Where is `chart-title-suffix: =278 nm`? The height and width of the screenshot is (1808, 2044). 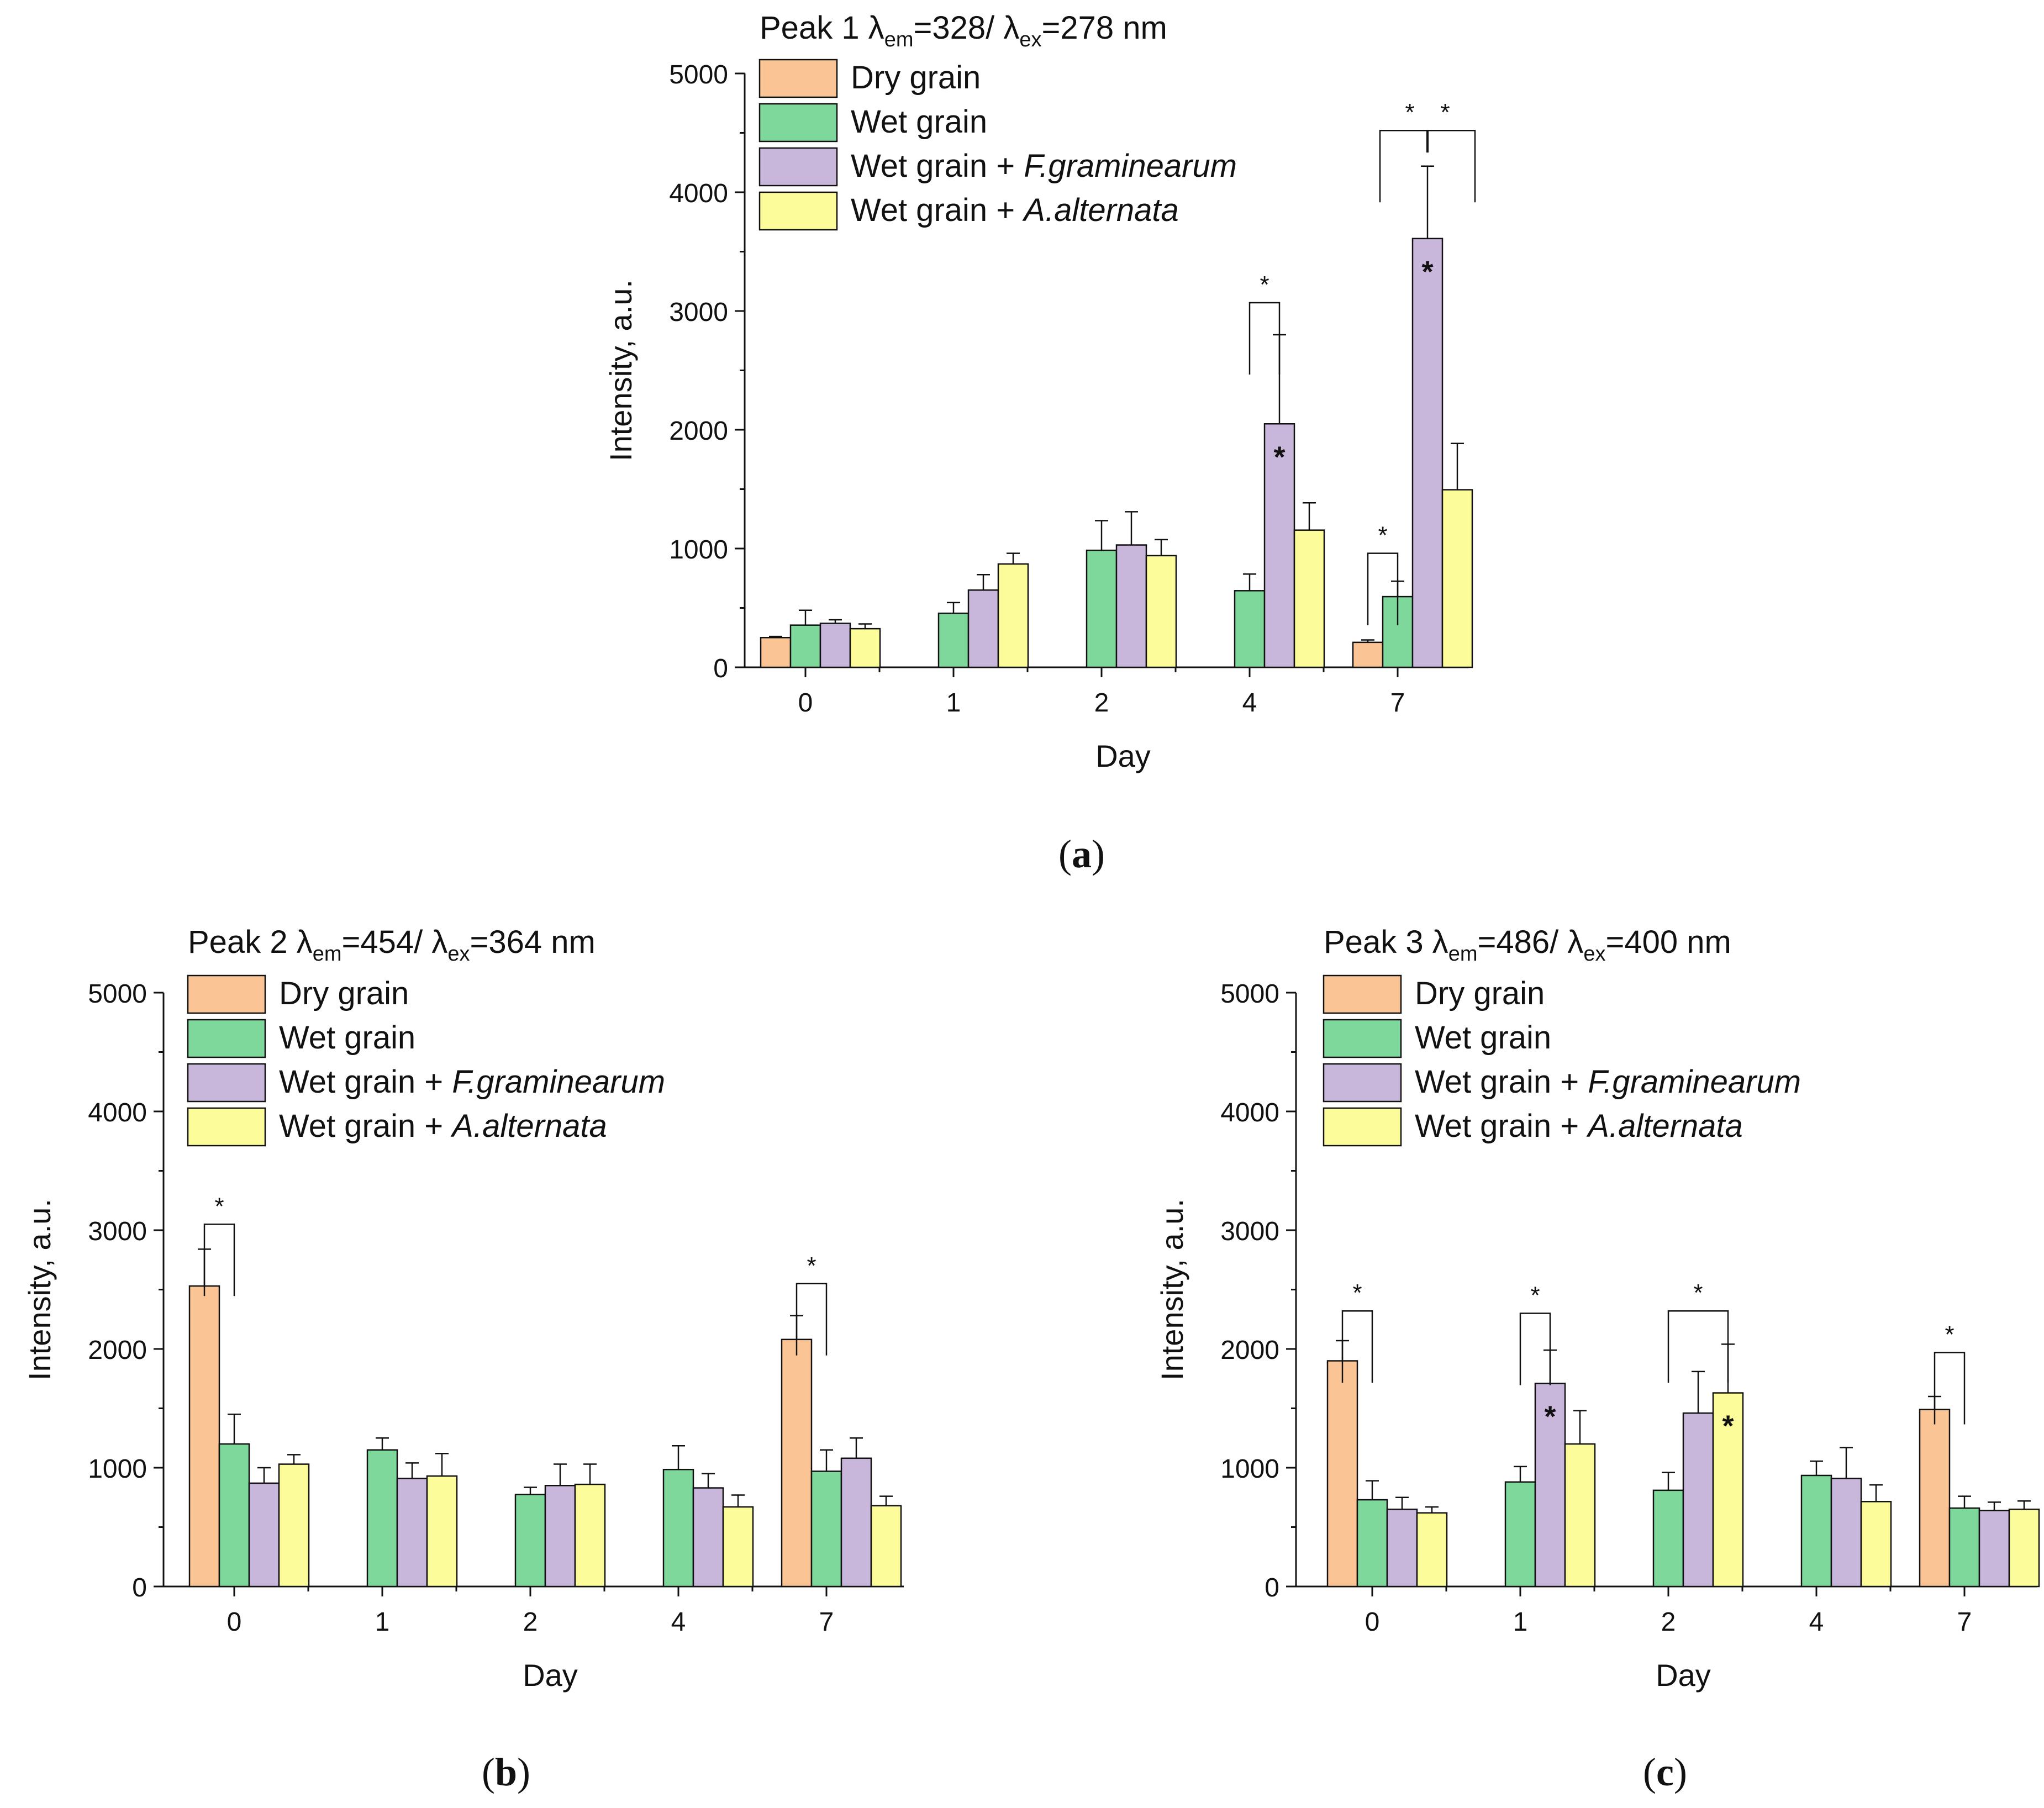
chart-title-suffix: =278 nm is located at coordinates (1104, 28).